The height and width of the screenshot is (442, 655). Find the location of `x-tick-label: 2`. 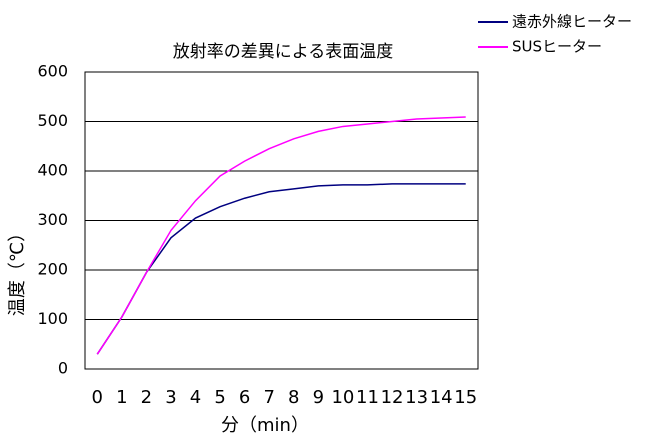

x-tick-label: 2 is located at coordinates (146, 397).